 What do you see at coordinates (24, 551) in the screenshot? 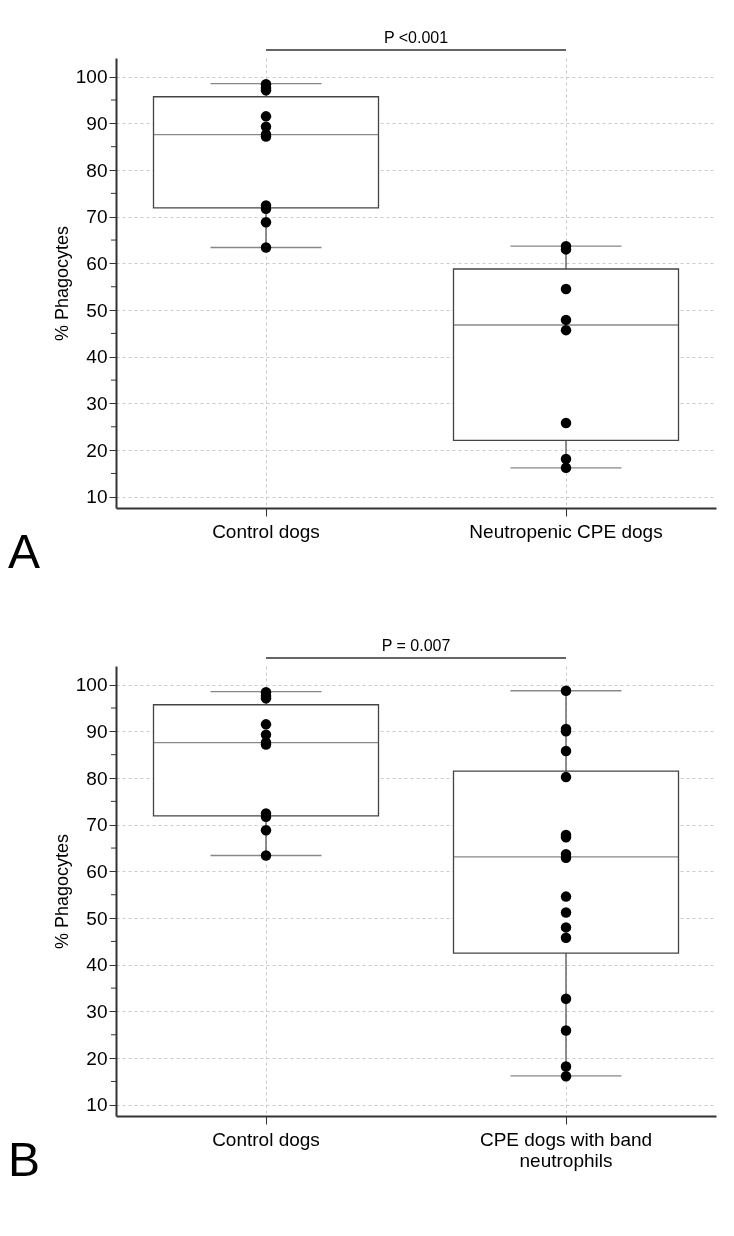
I see `text: A` at bounding box center [24, 551].